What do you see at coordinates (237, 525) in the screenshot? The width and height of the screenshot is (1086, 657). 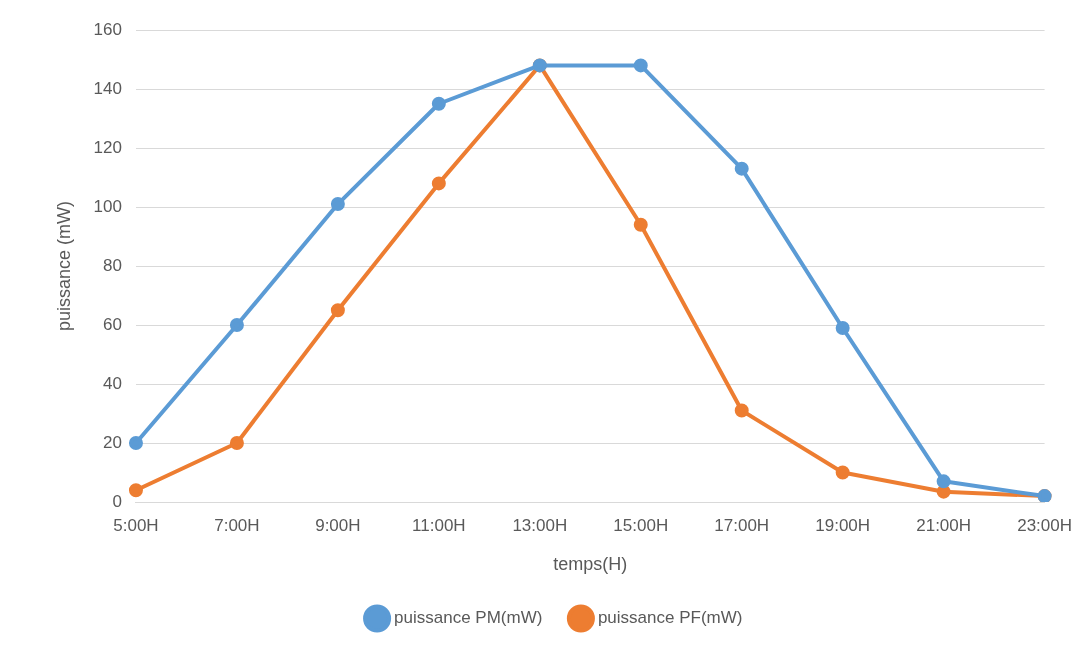 I see `x-tick-label: 7:00H` at bounding box center [237, 525].